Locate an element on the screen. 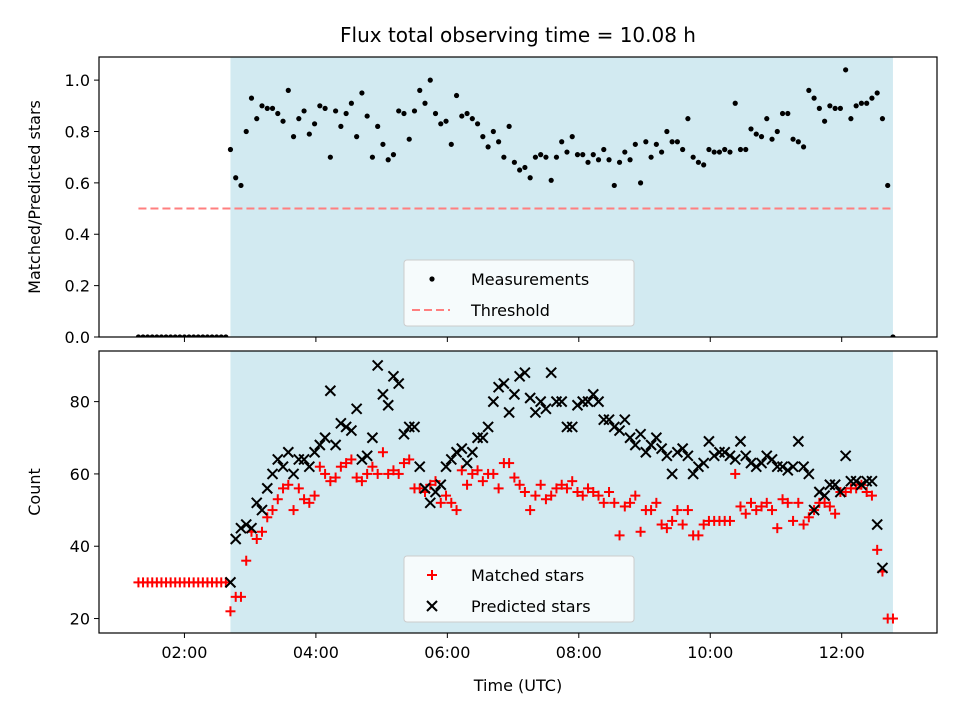 The image size is (960, 720). y-tick-label: 0.0 is located at coordinates (77, 337).